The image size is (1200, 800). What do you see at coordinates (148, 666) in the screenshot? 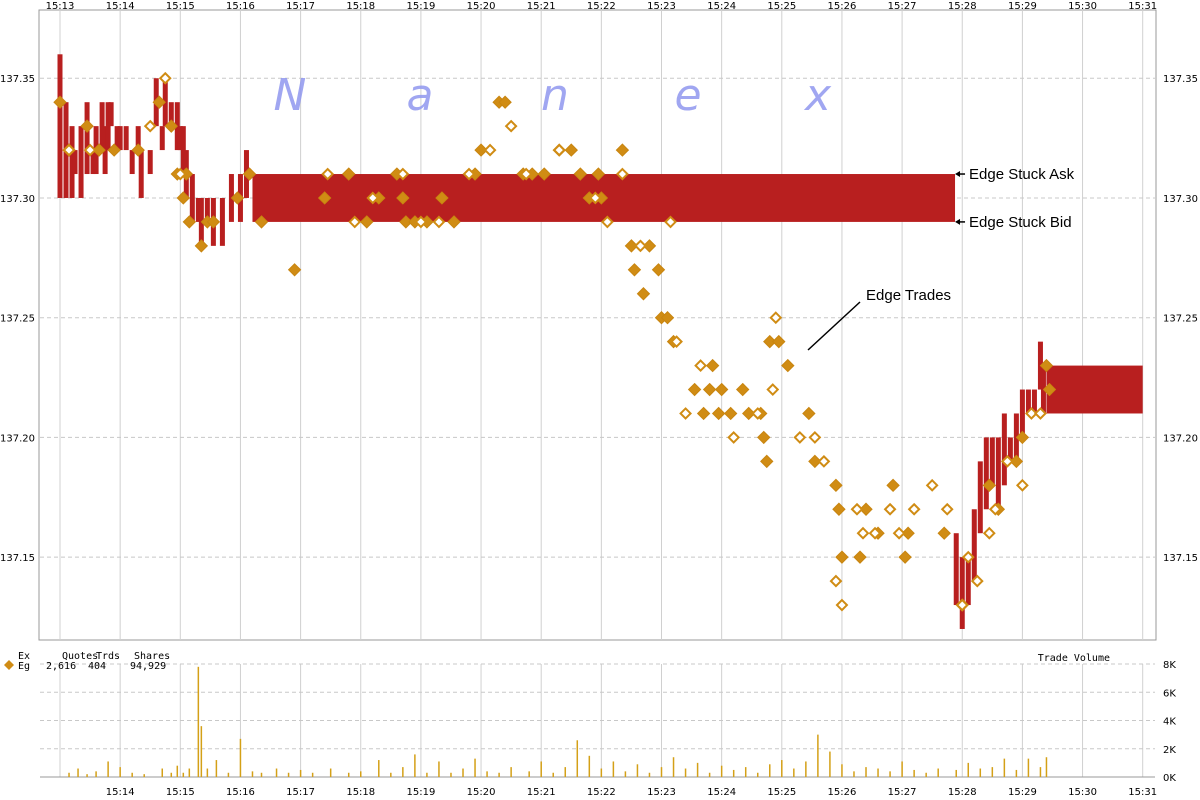
I see `stats-value: 94,929` at bounding box center [148, 666].